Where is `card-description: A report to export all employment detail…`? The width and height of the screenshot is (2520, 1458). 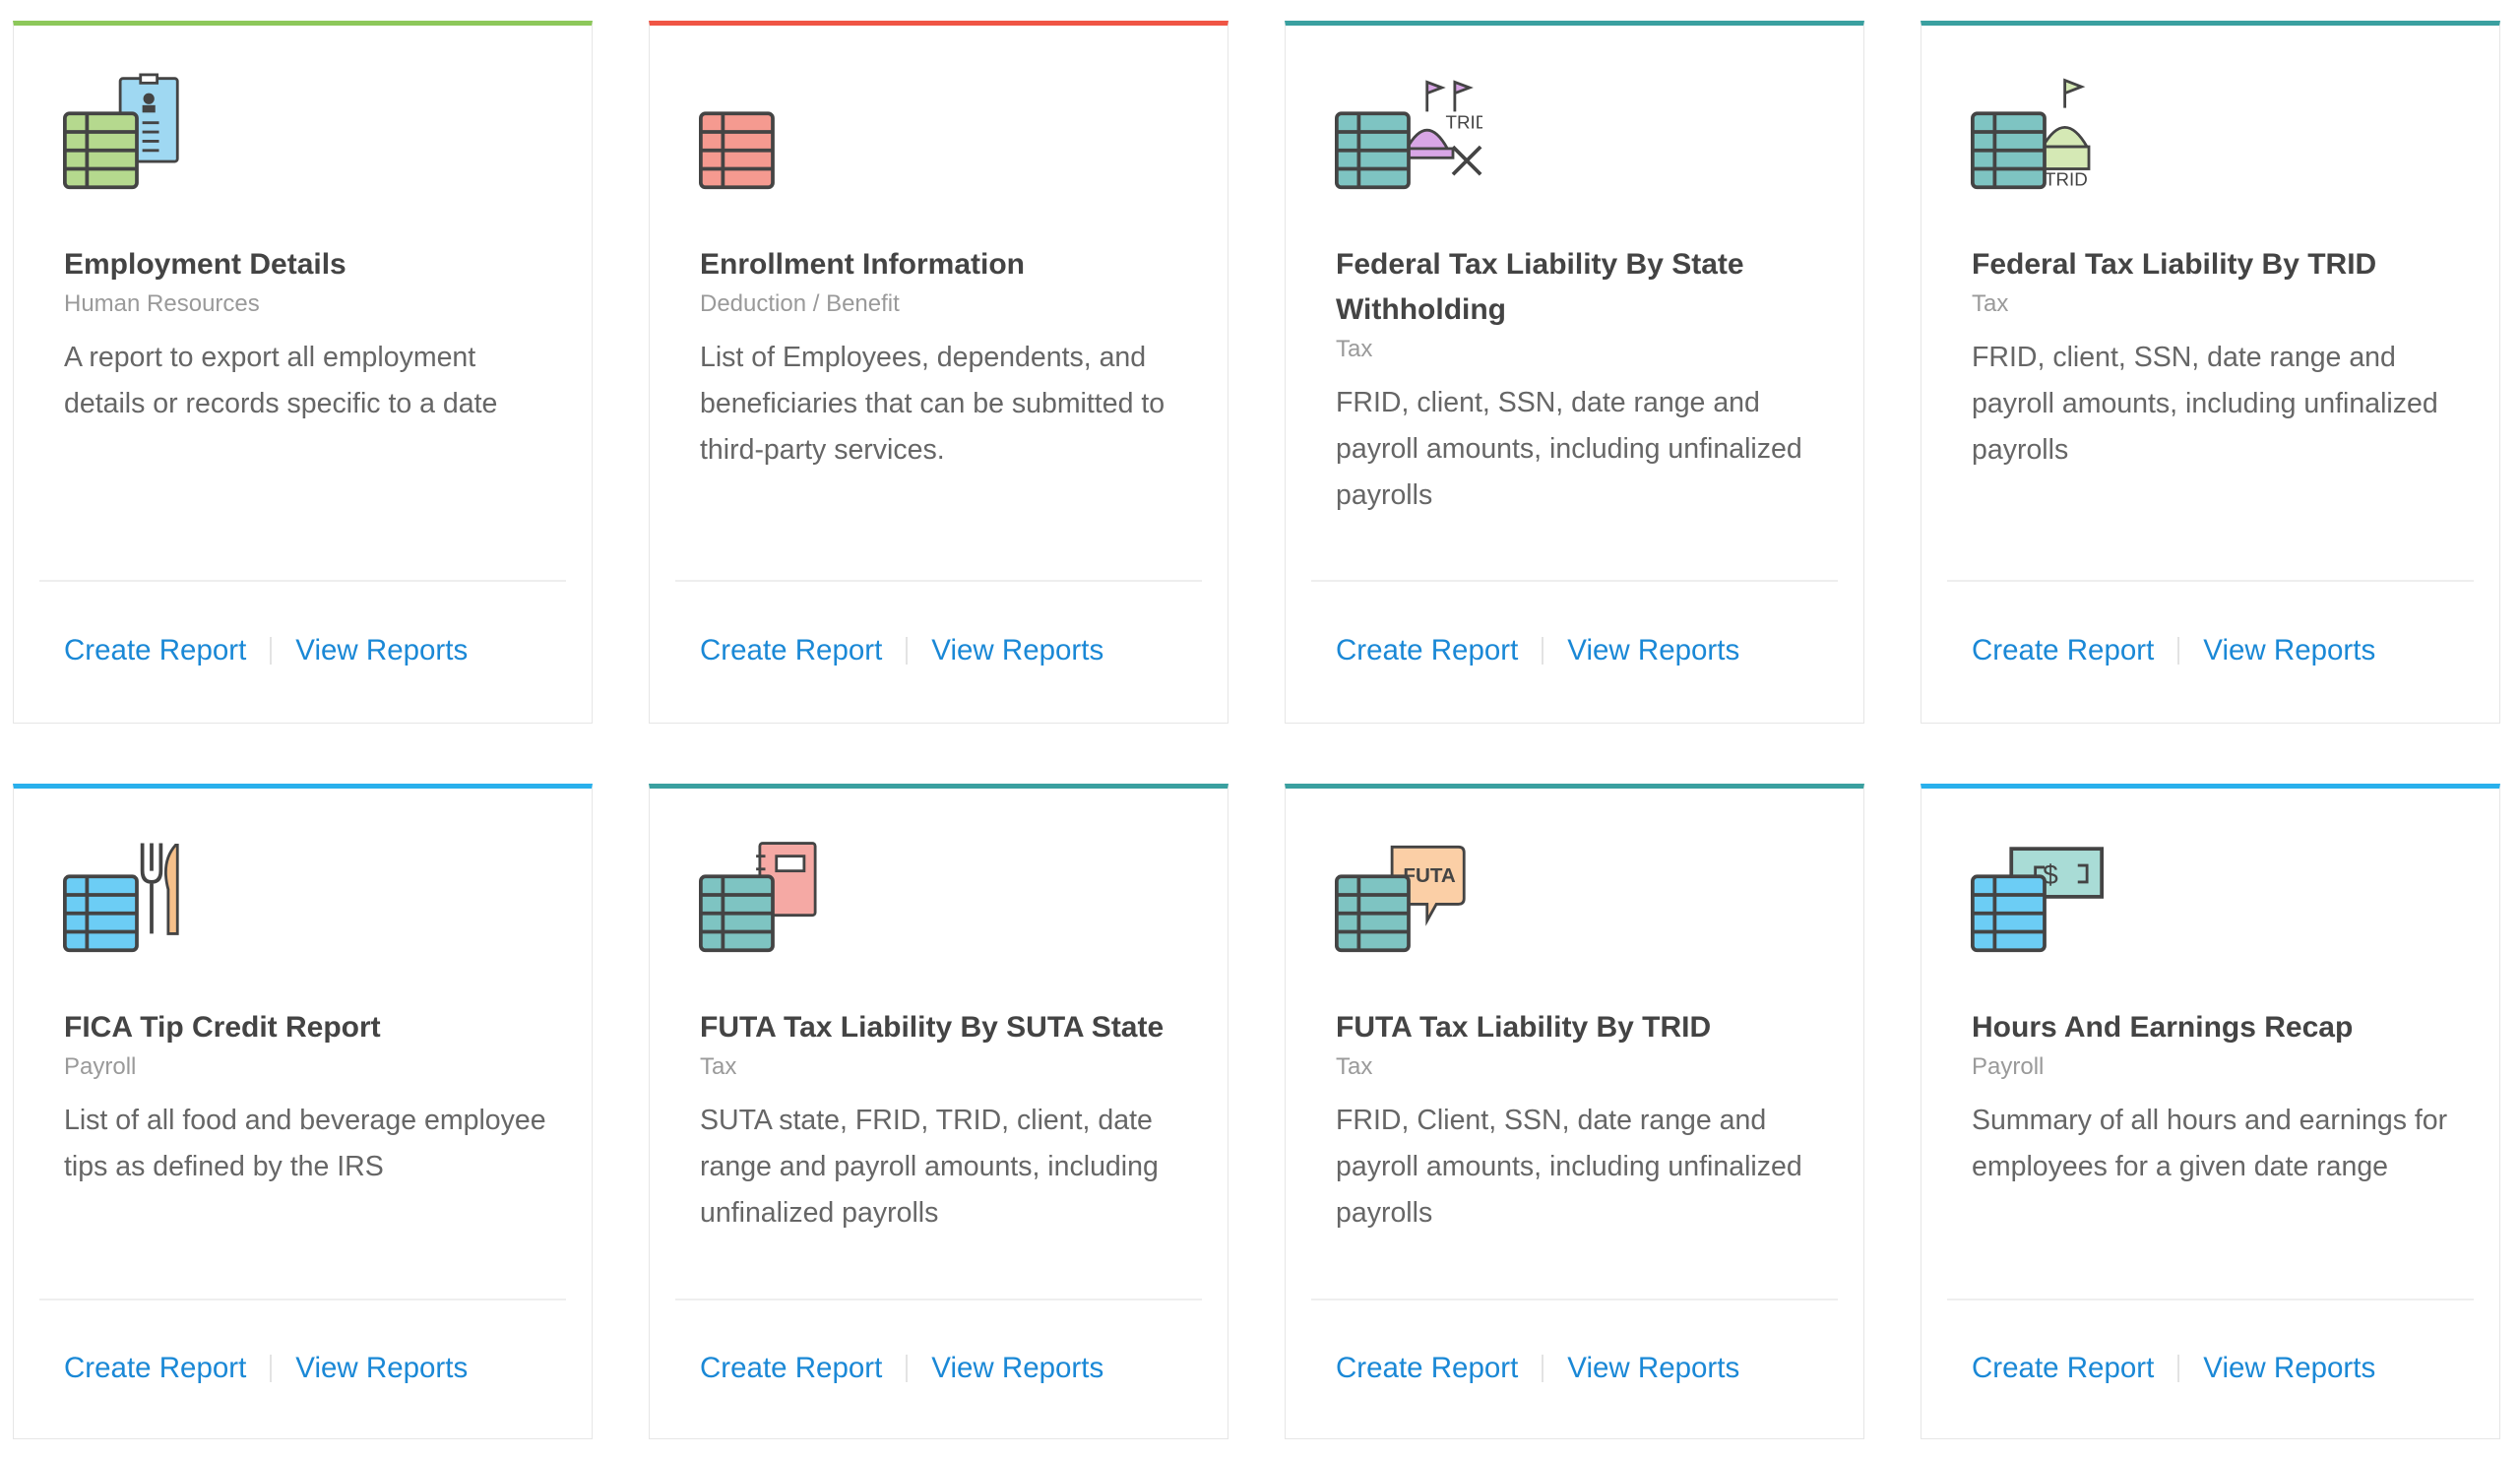
card-description: A report to export all employment detail… is located at coordinates (281, 380).